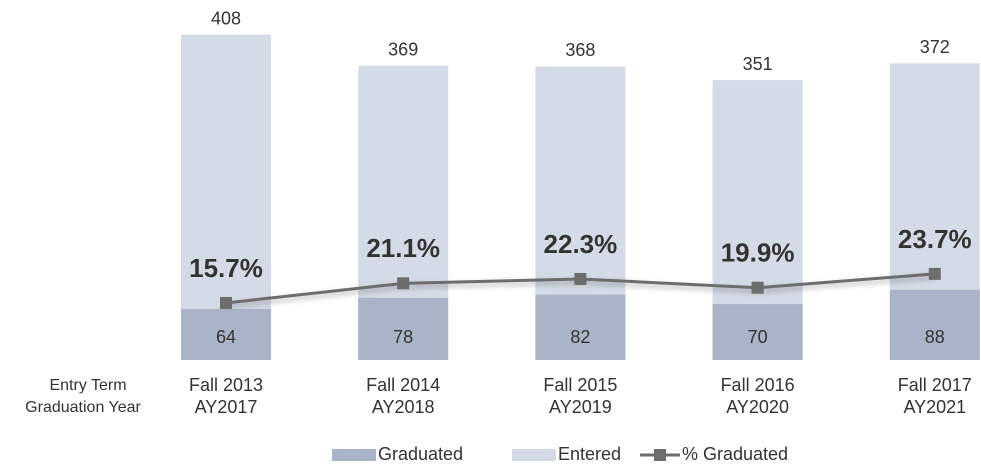 This screenshot has width=981, height=469. I want to click on value-label: 64, so click(226, 337).